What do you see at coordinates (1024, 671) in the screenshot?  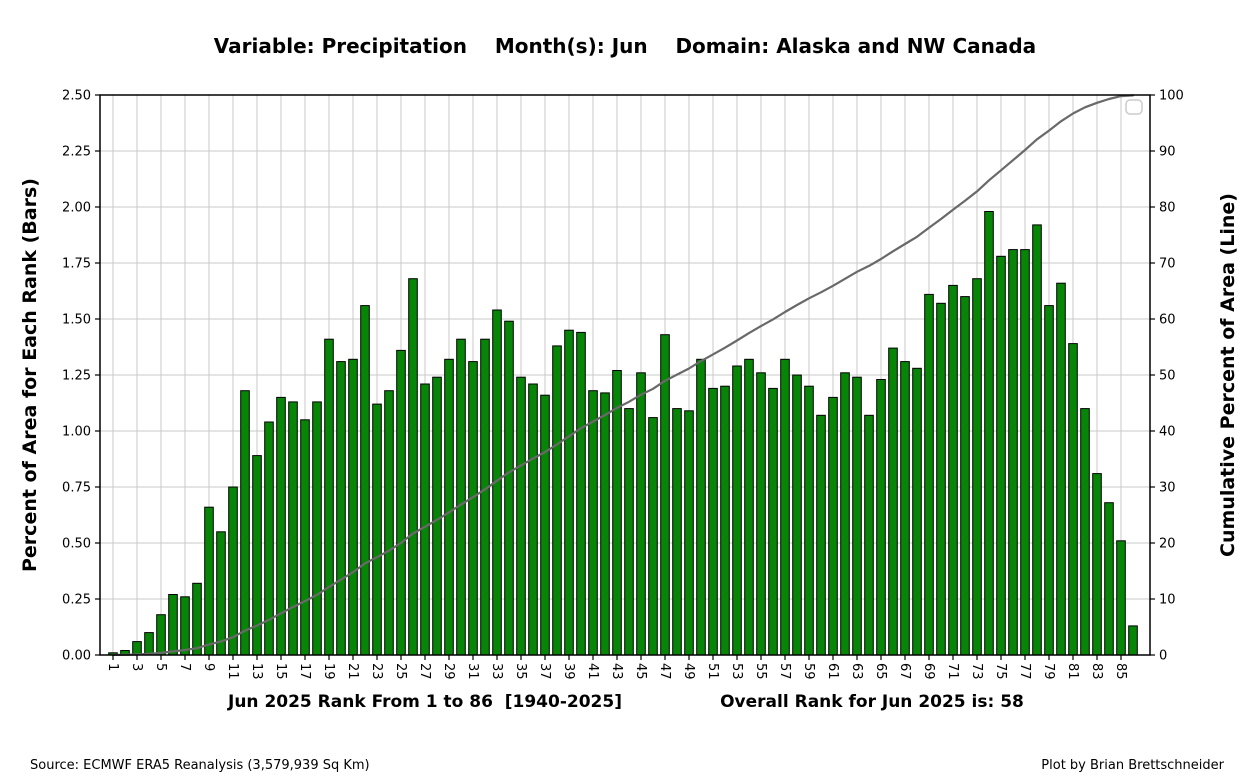 I see `x-tick-label: 77` at bounding box center [1024, 671].